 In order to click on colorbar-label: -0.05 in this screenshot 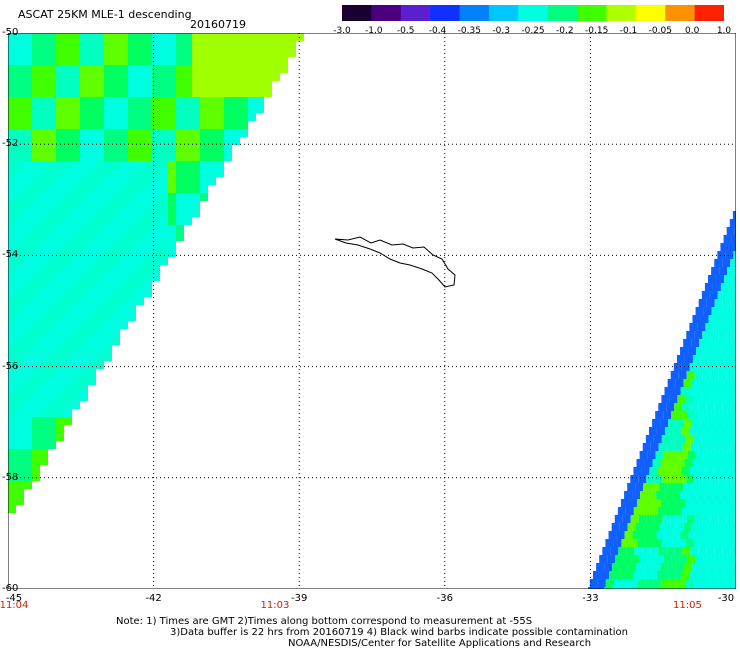, I will do `click(660, 31)`.